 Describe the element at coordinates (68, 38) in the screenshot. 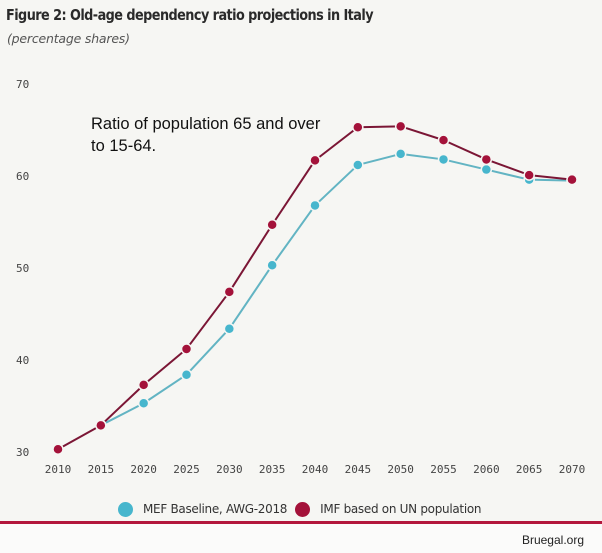

I see `figure-subtitle: (percentage shares)` at that location.